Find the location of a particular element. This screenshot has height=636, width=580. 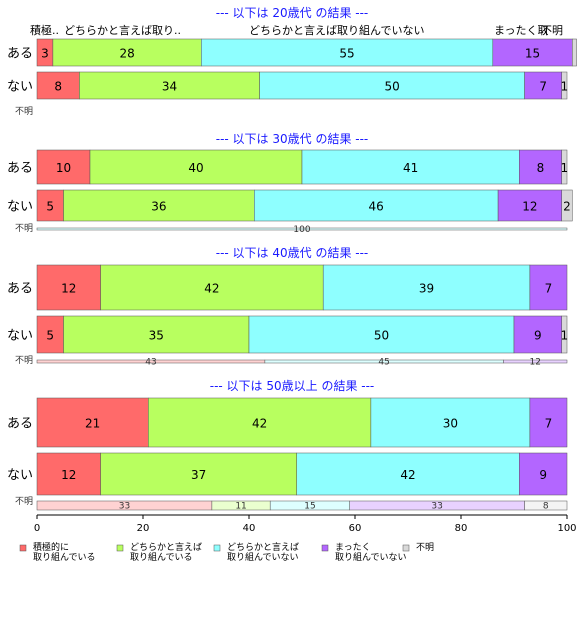

top-category-label: どちらかと言えば取り組んでいない is located at coordinates (336, 30).